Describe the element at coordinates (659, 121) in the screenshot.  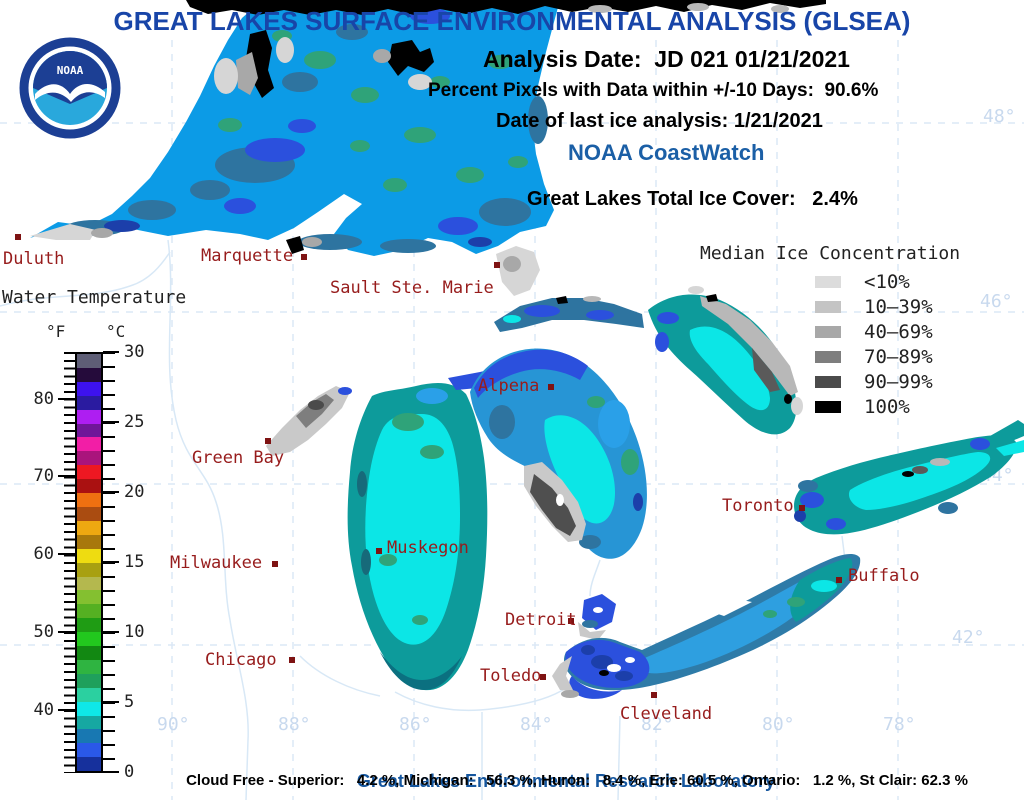
I see `last-ice-analysis-date: Date of last ice analysis: 1/21/2021` at that location.